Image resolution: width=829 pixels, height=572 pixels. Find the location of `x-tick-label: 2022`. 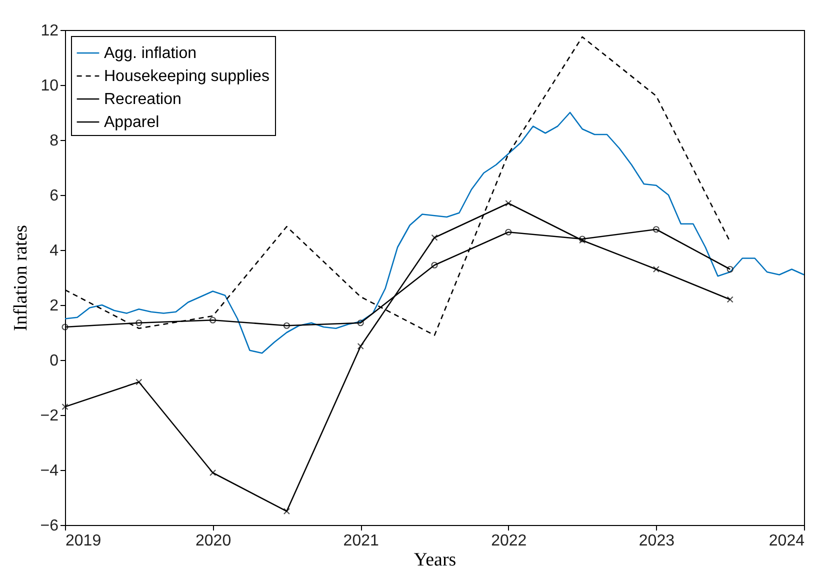

x-tick-label: 2022 is located at coordinates (509, 541).